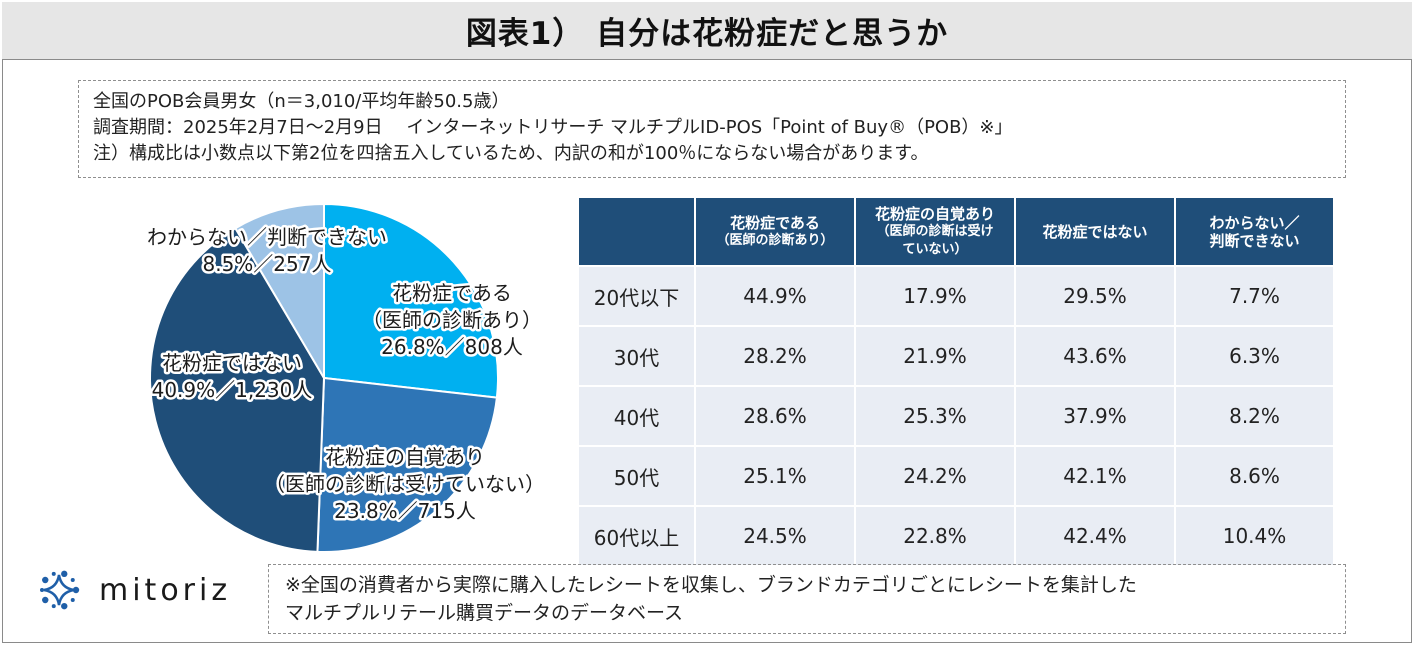 The width and height of the screenshot is (1416, 647). Describe the element at coordinates (405, 484) in the screenshot. I see `pie-slice-label: （医師の診断は受けていない）` at that location.